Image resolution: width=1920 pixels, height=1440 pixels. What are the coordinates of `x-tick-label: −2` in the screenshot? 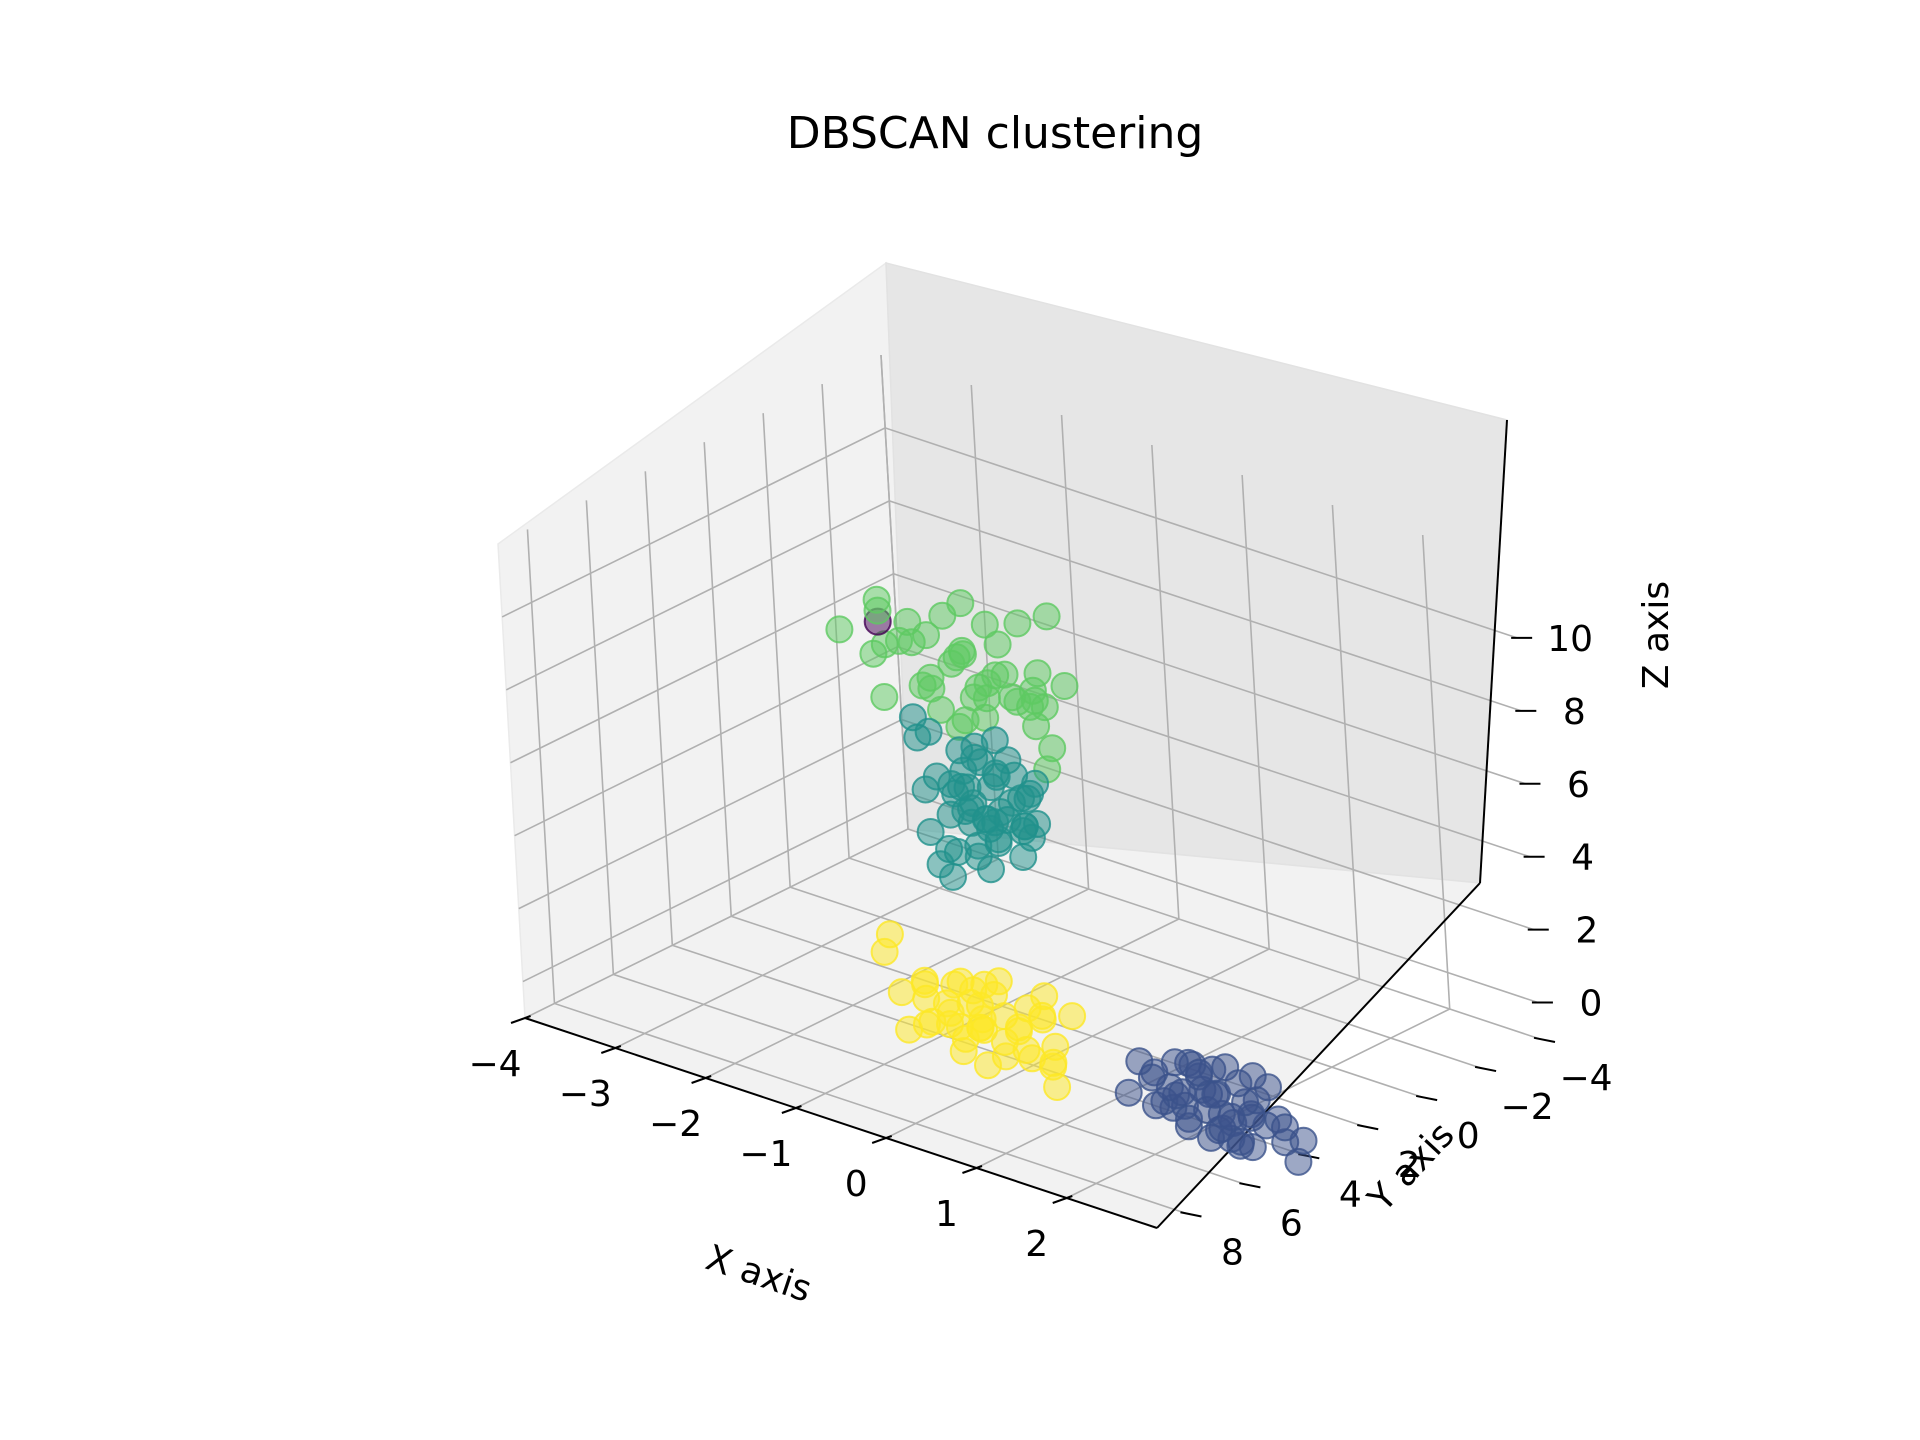 It's located at (675, 1124).